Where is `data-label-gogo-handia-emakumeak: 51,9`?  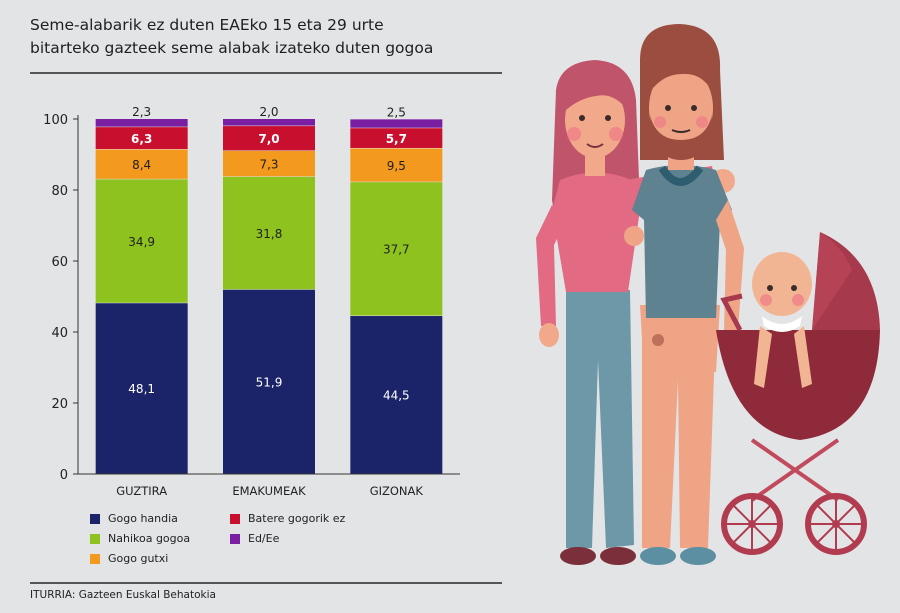 data-label-gogo-handia-emakumeak: 51,9 is located at coordinates (269, 382).